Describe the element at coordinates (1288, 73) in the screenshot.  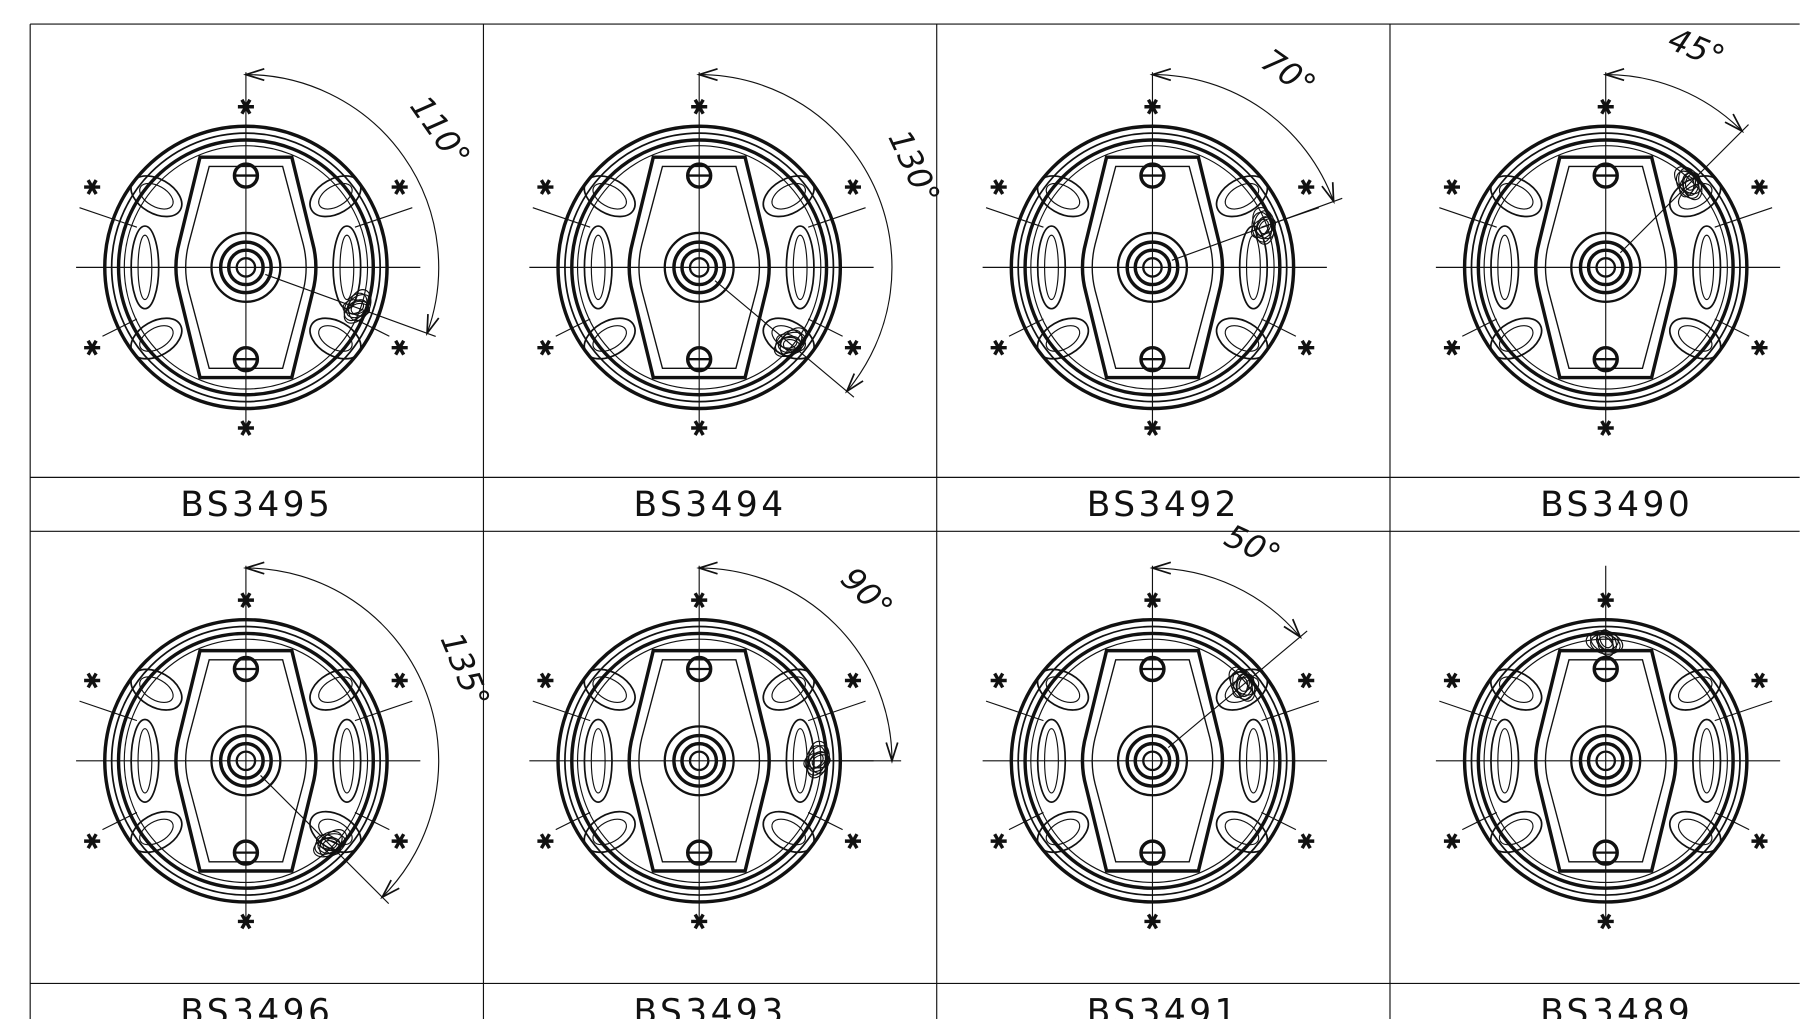
I see `angle-label: 70°` at that location.